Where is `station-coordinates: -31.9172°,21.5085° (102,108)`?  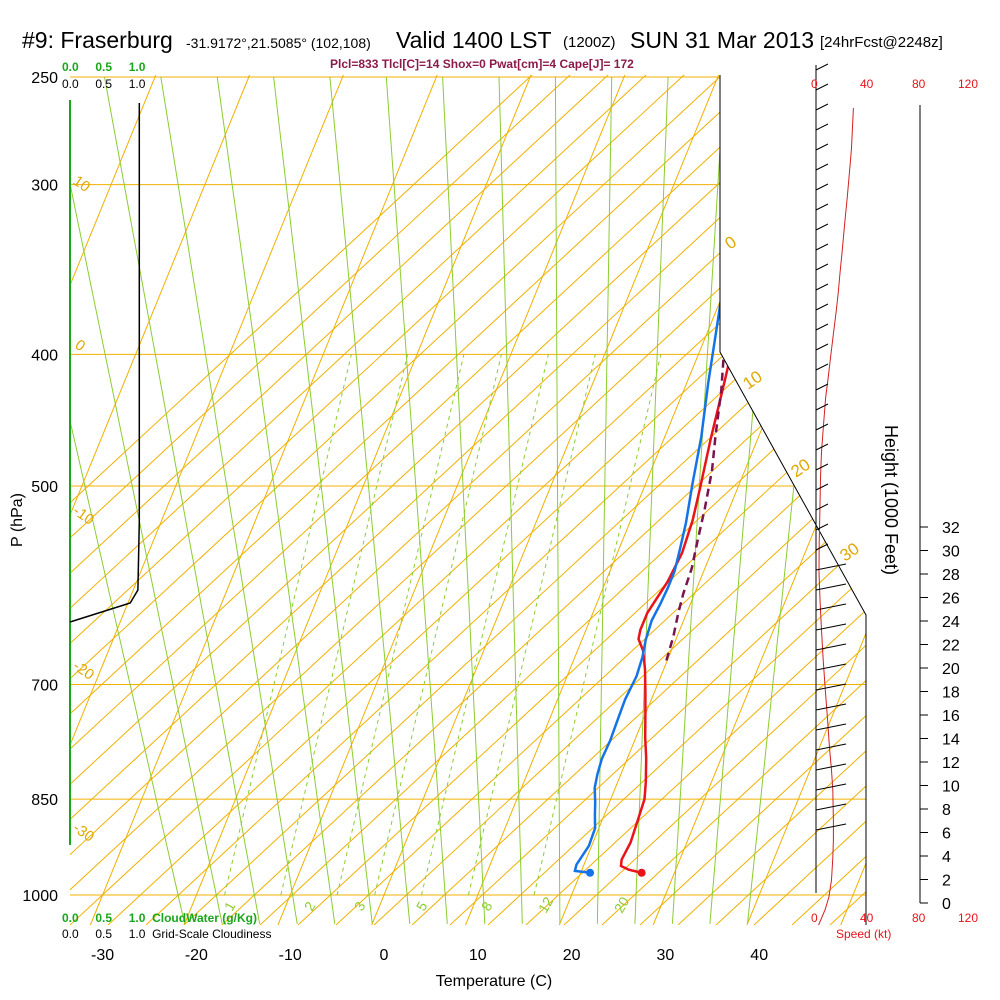 station-coordinates: -31.9172°,21.5085° (102,108) is located at coordinates (278, 43).